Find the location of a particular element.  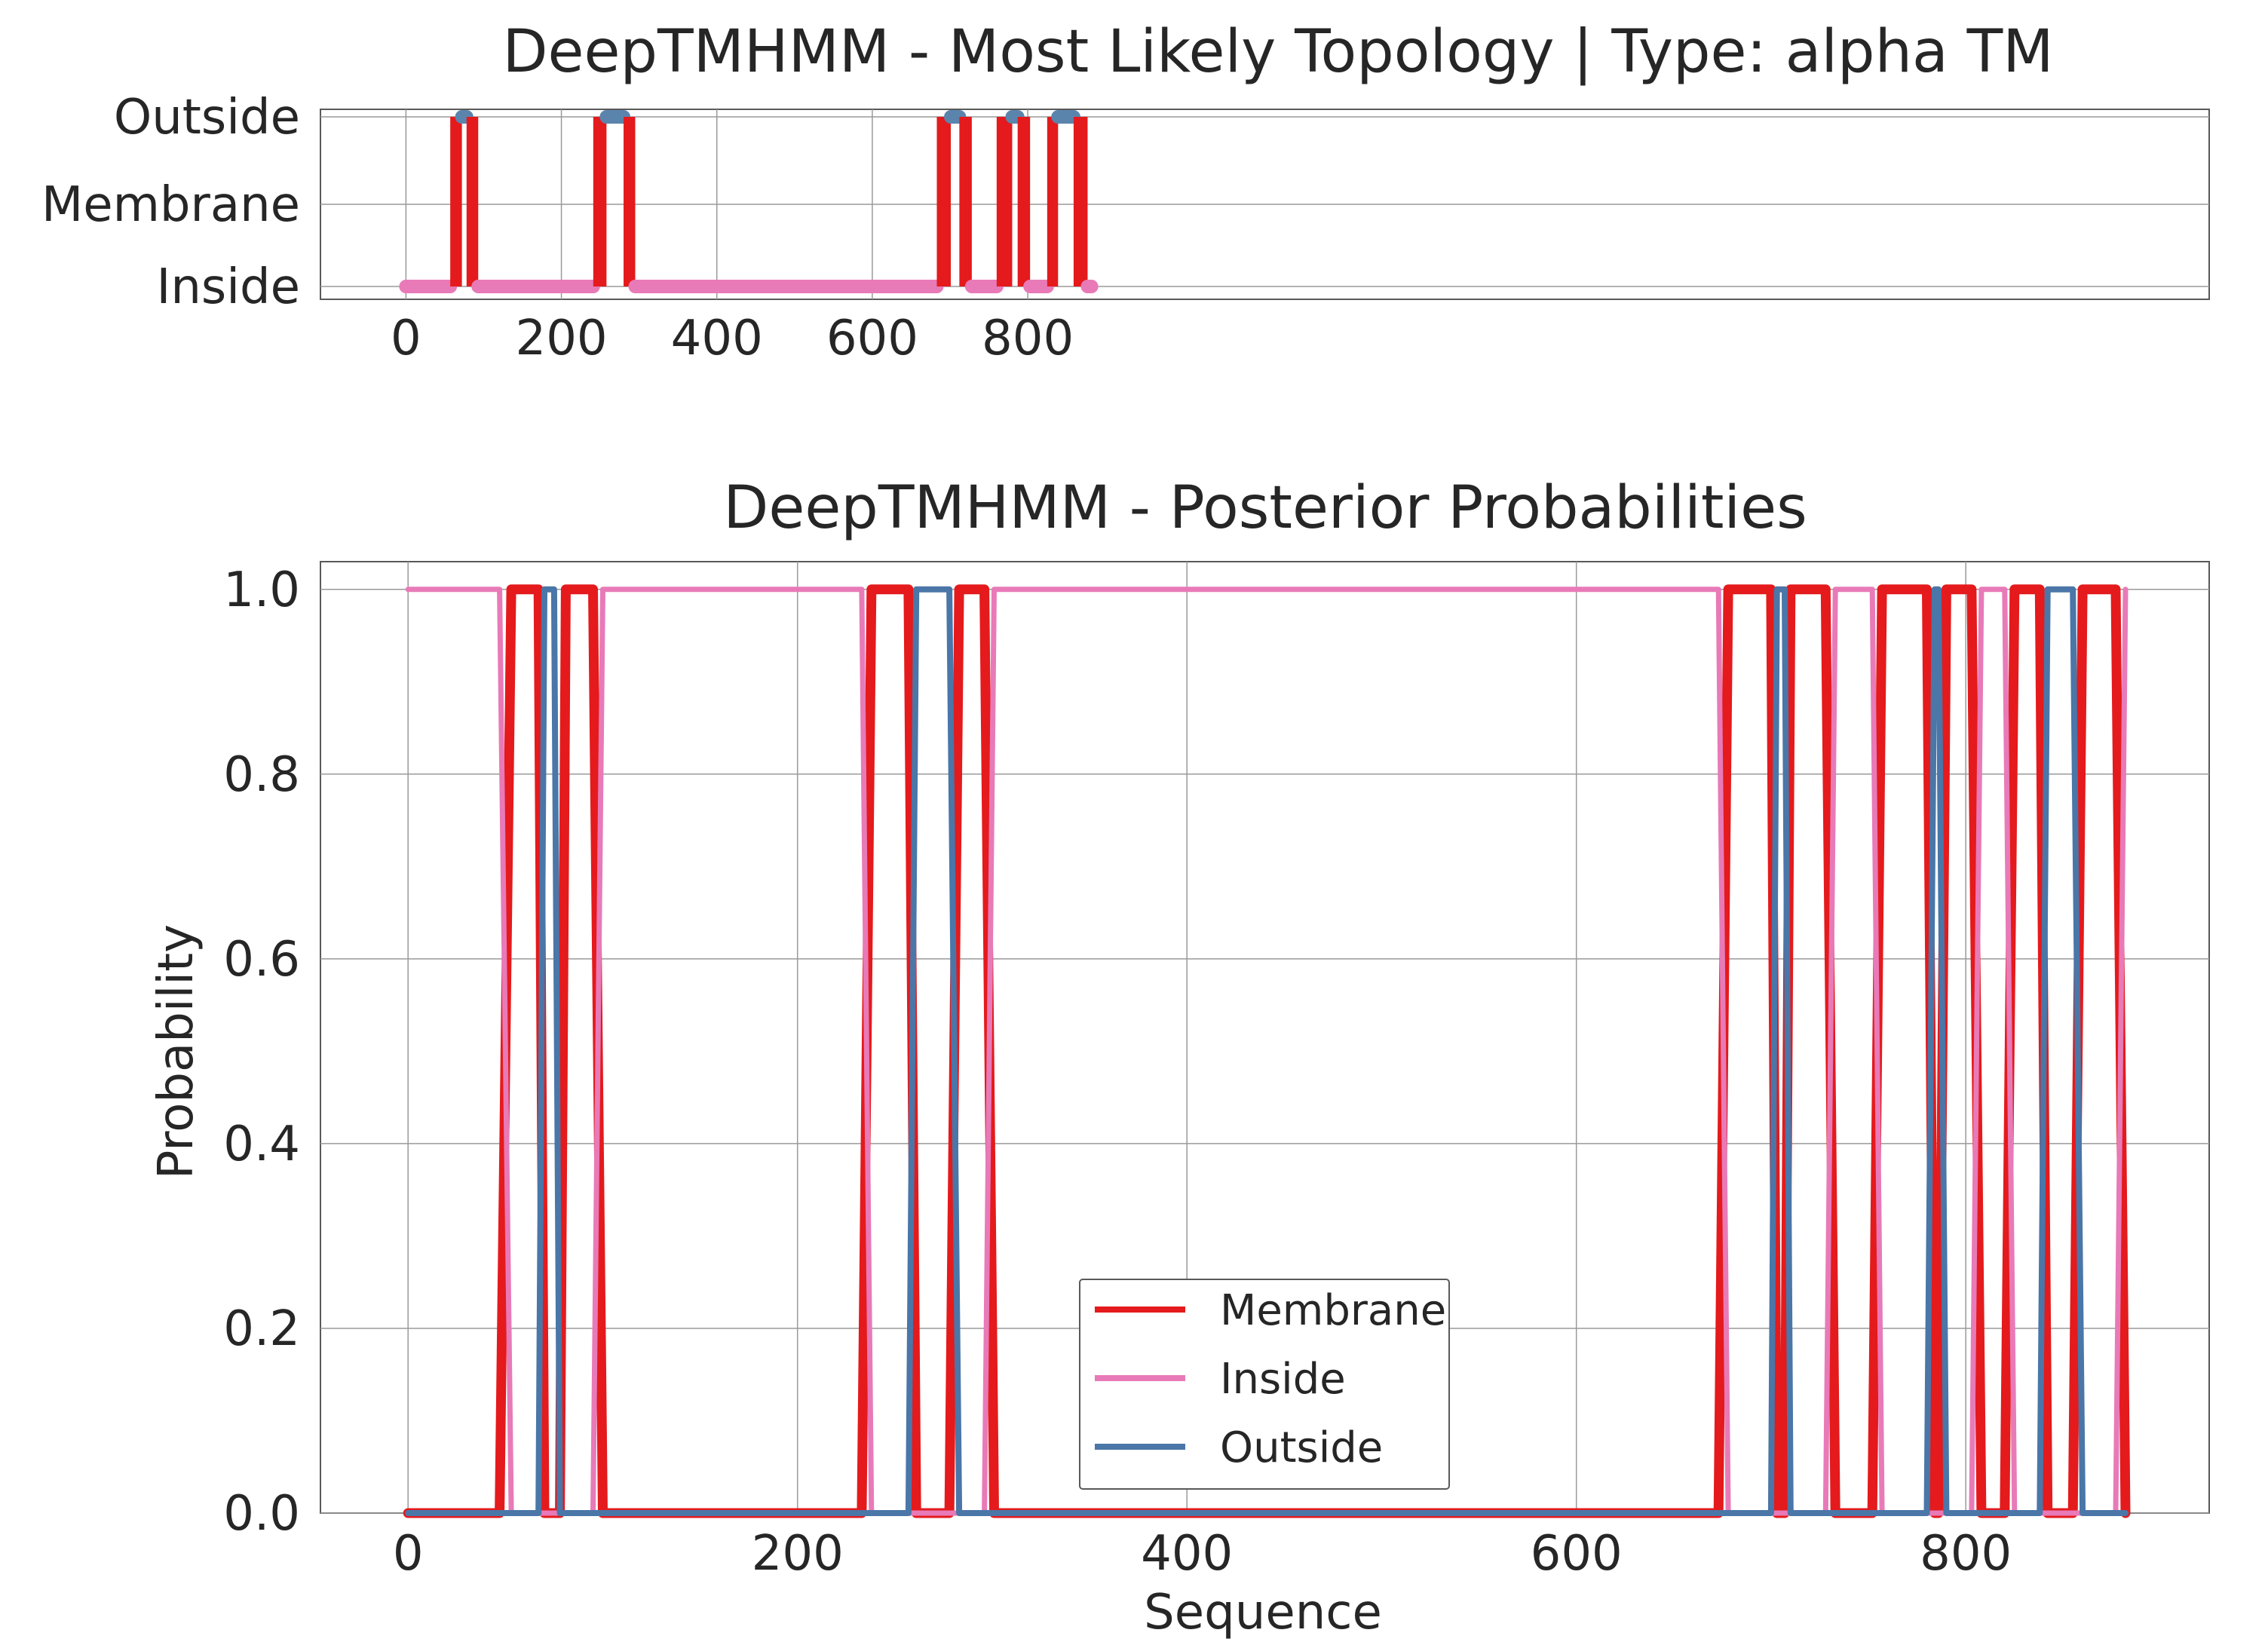

topology-x-tick-label: 600 is located at coordinates (872, 338).